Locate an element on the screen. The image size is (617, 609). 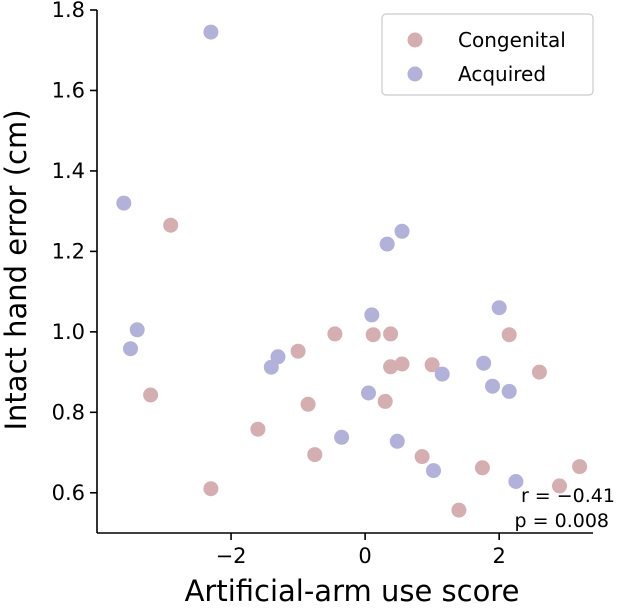
y-axis-title: Intact hand error (cm) is located at coordinates (16, 269).